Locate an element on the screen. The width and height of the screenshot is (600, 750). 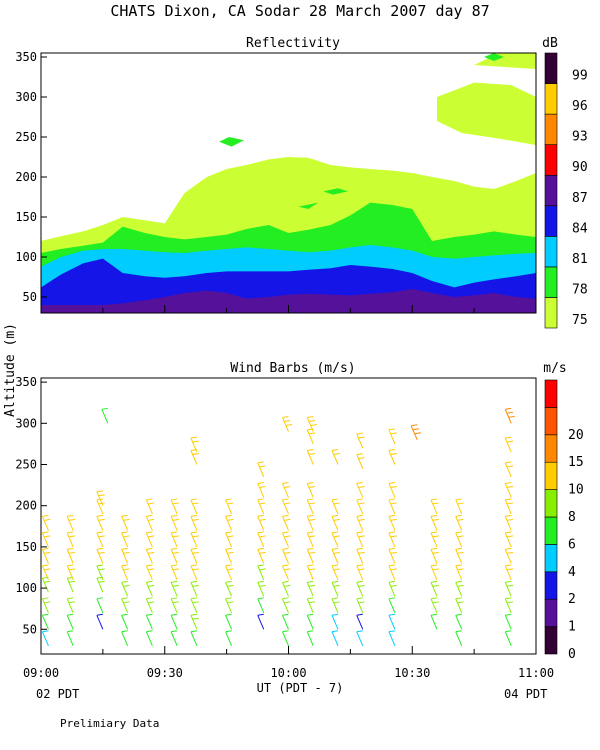
x-tick-label: 10:30 is located at coordinates (412, 673).